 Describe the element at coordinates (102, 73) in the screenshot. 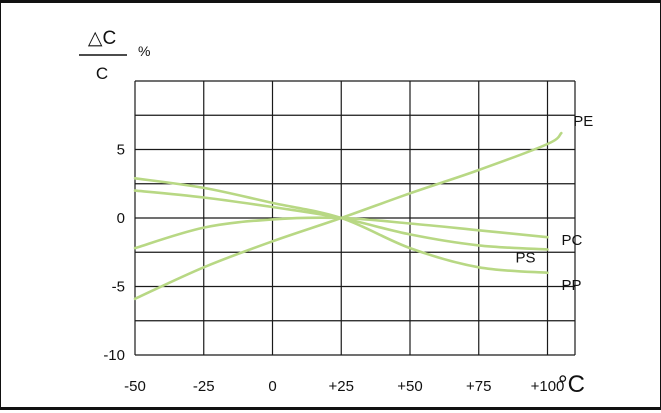

I see `y-label-denominator: C` at that location.